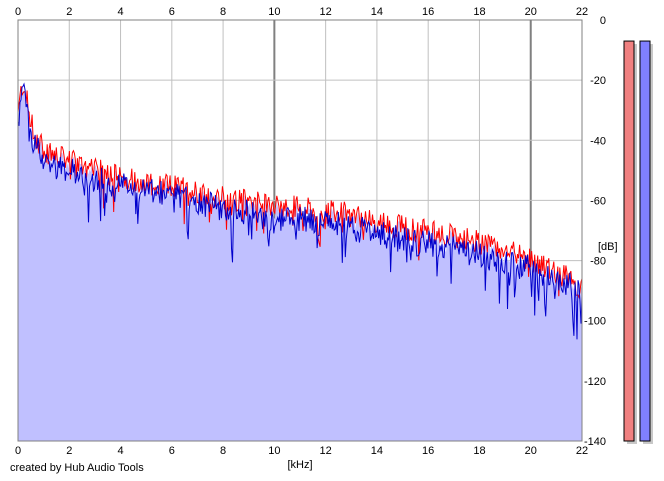  Describe the element at coordinates (479, 12) in the screenshot. I see `x-tick-label-top: 18` at that location.